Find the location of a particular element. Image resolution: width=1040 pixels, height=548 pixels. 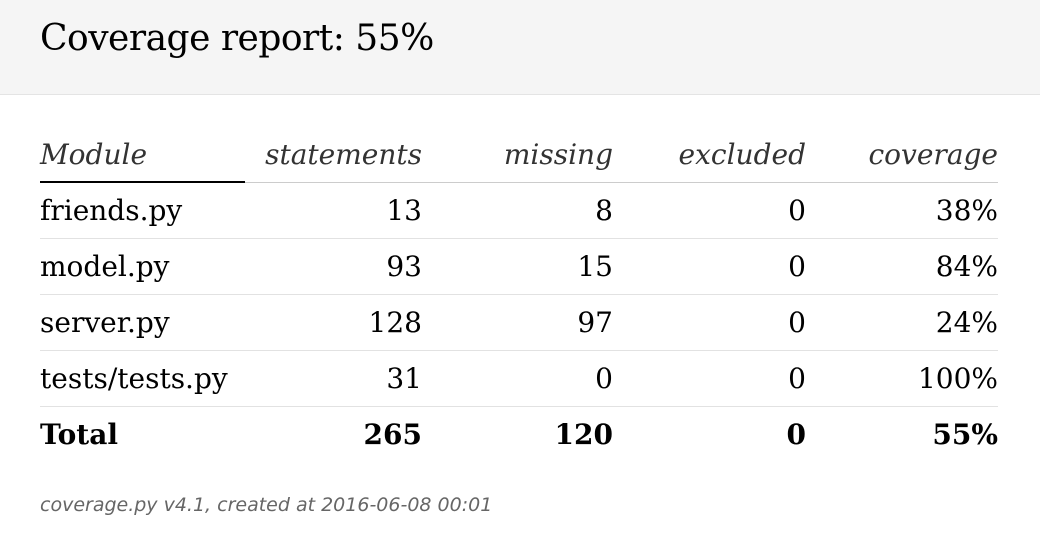

total-missing: 120 is located at coordinates (583, 434).